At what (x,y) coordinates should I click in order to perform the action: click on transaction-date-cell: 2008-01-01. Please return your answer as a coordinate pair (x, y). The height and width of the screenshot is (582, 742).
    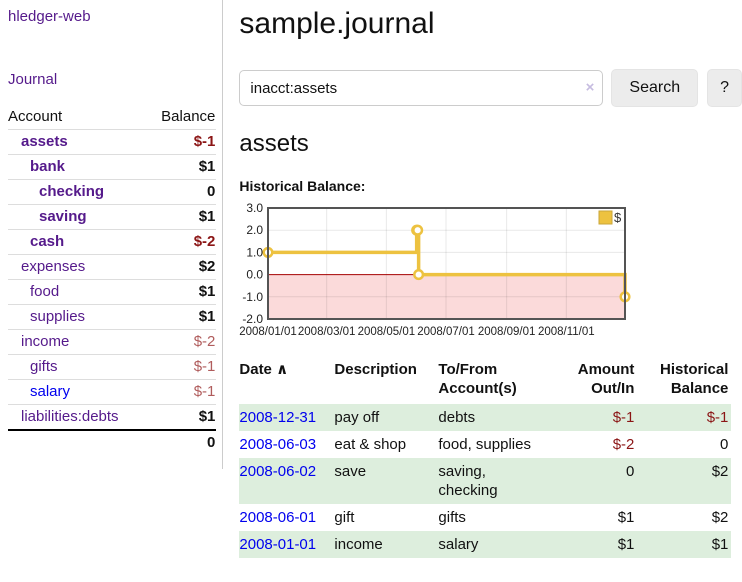
    Looking at the image, I should click on (286, 544).